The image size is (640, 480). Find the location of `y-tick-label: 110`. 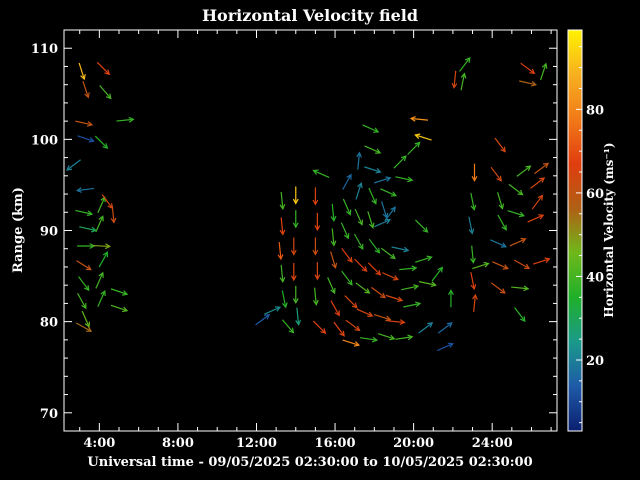

y-tick-label: 110 is located at coordinates (44, 49).